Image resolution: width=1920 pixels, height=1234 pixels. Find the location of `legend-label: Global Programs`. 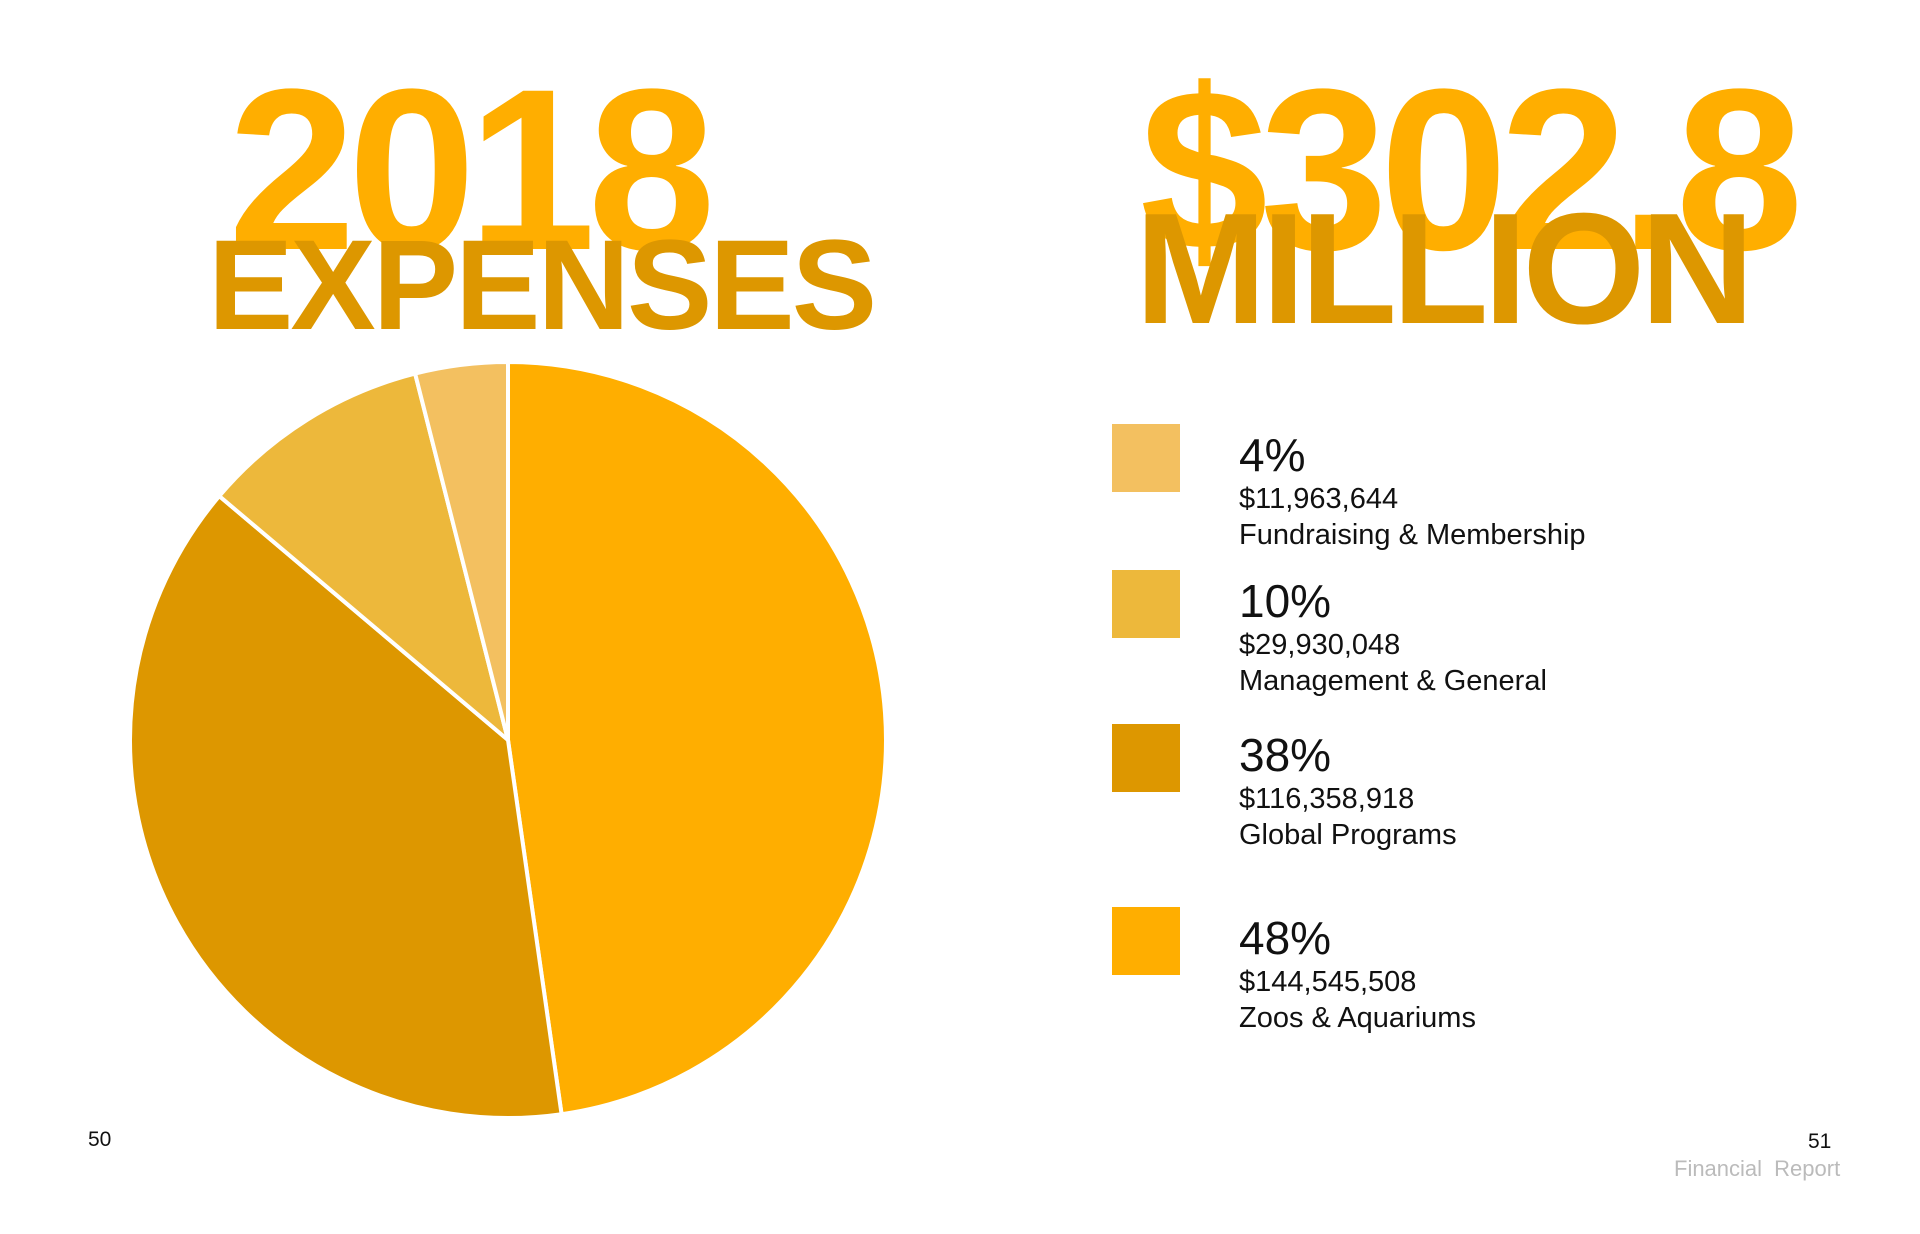

legend-label: Global Programs is located at coordinates (1348, 835).